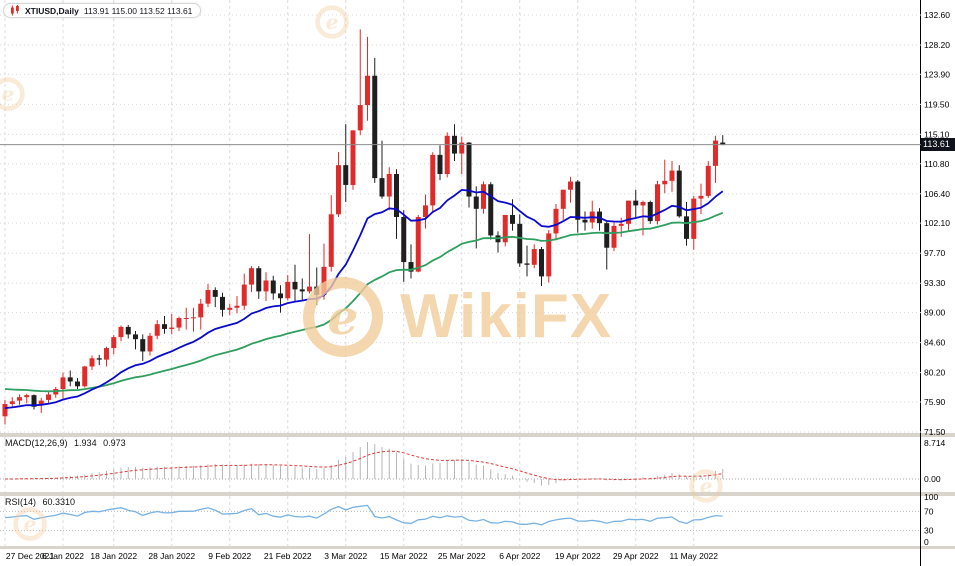  What do you see at coordinates (935, 402) in the screenshot?
I see `price-axis-label: 75.90` at bounding box center [935, 402].